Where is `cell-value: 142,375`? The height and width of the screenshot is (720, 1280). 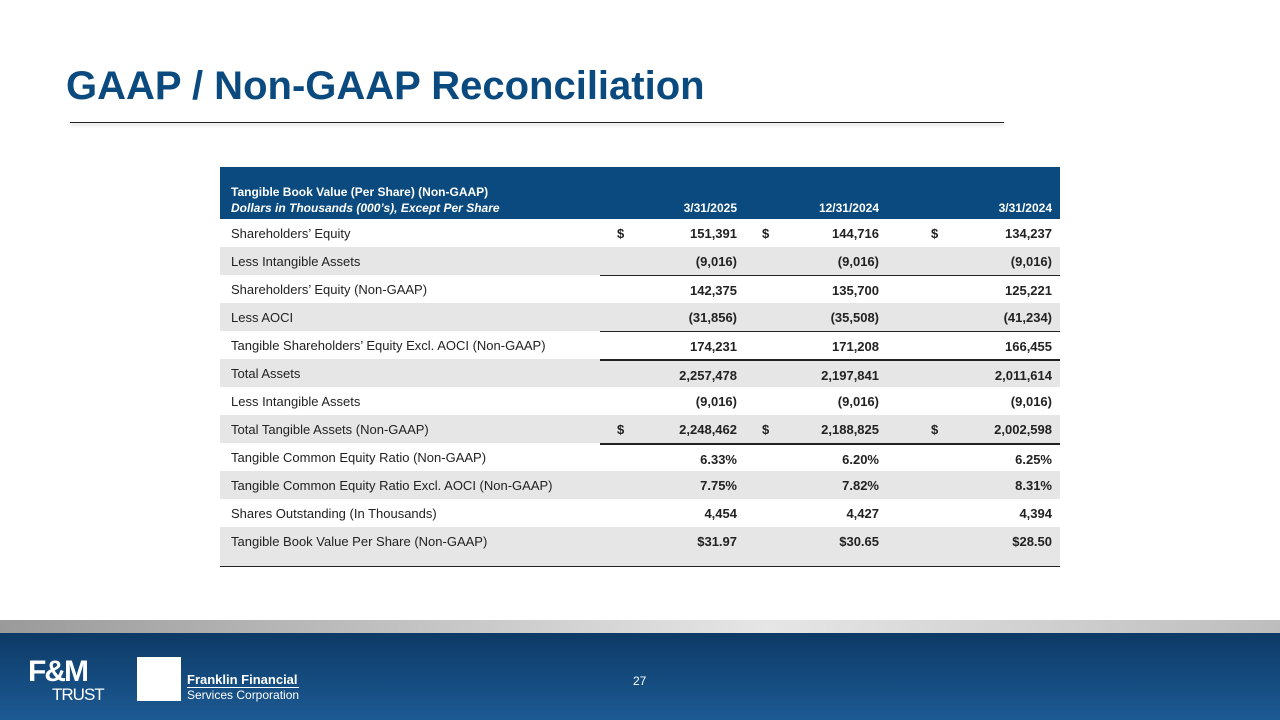 cell-value: 142,375 is located at coordinates (713, 290).